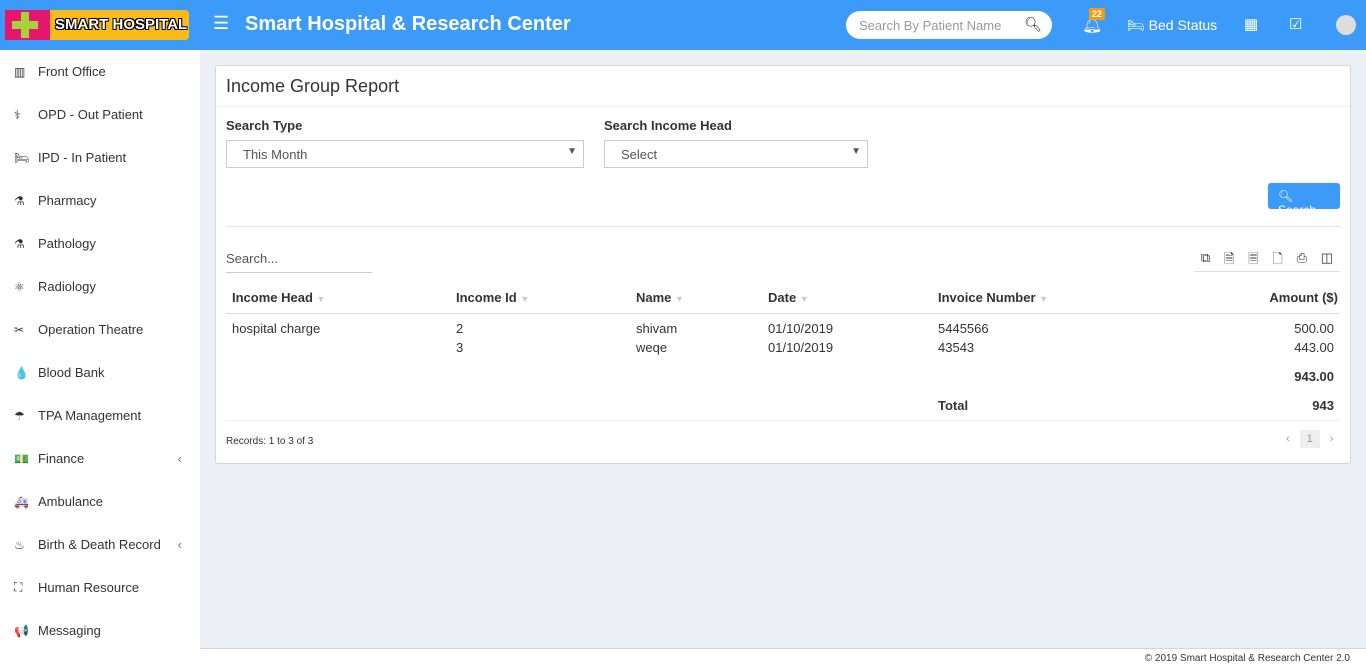 The image size is (1366, 667). What do you see at coordinates (279, 297) in the screenshot?
I see `column-header-income-head: Income Head ▼` at bounding box center [279, 297].